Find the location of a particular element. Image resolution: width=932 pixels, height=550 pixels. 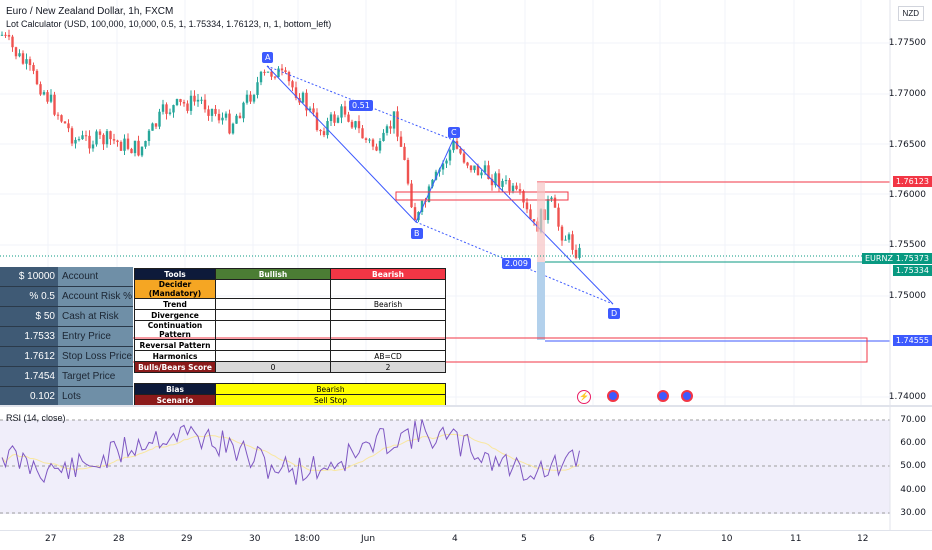

projection-ratio-label: 2.009 is located at coordinates (516, 263).